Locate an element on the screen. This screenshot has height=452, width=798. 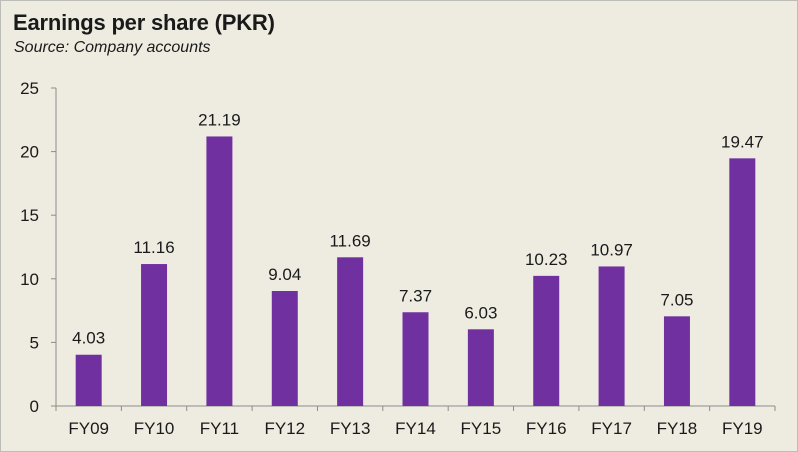
y-tick-label: 0 is located at coordinates (34, 406).